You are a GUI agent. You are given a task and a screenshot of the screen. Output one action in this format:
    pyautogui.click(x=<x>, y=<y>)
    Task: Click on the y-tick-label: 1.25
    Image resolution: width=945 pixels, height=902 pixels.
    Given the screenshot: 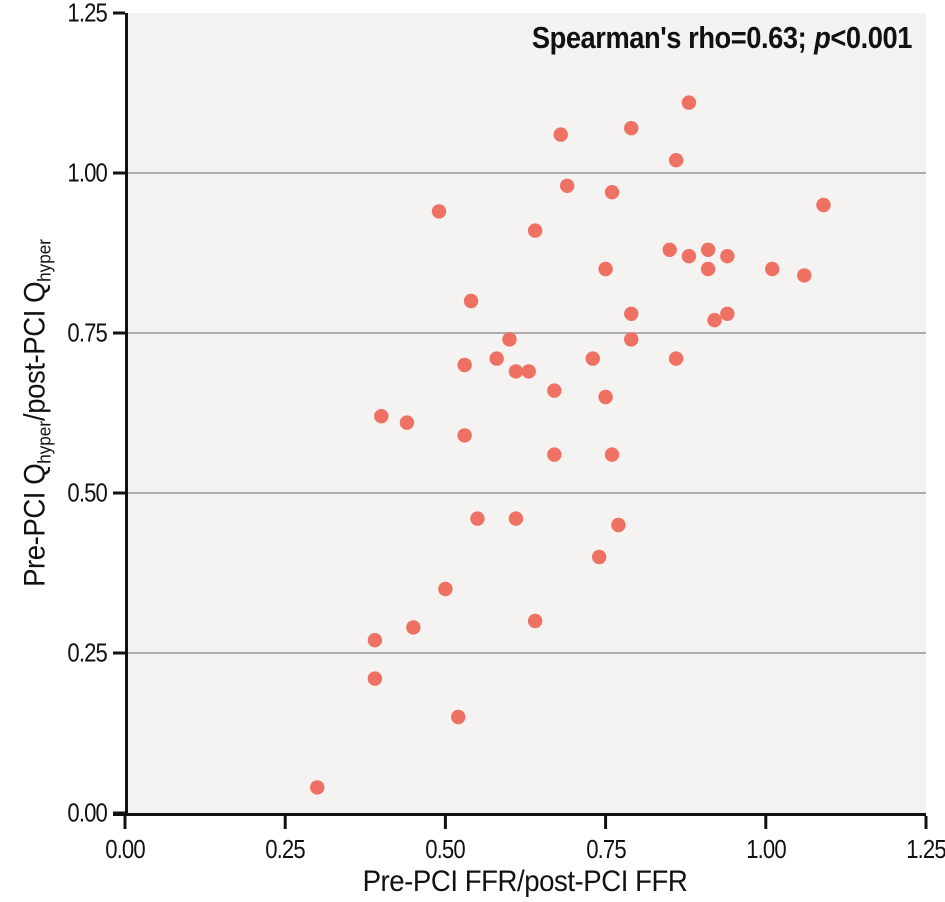 What is the action you would take?
    pyautogui.click(x=87, y=14)
    